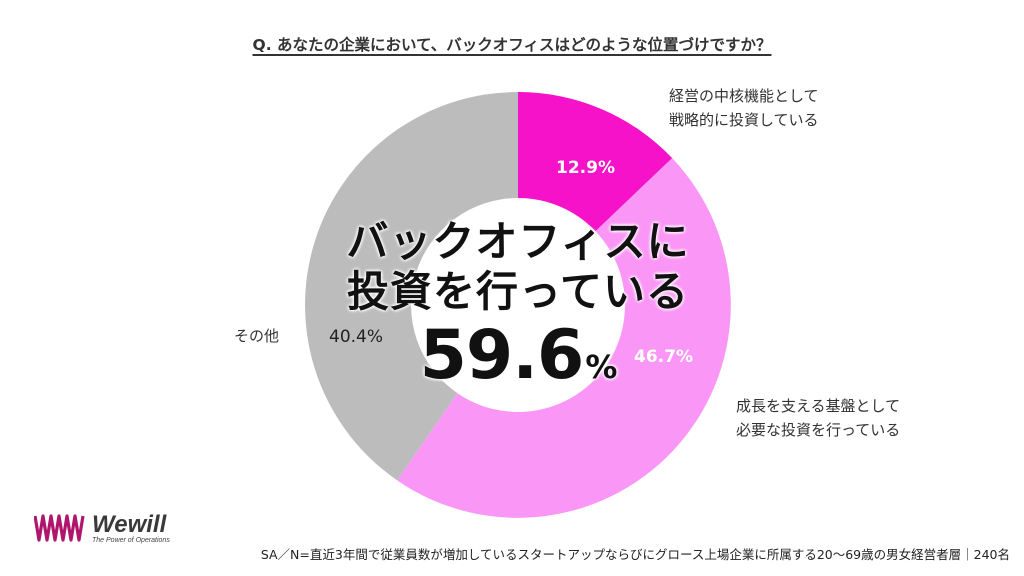  I want to click on chart-title: Q. あなたの企業において、バックオフィスはどのような位置づけですか？, so click(512, 45).